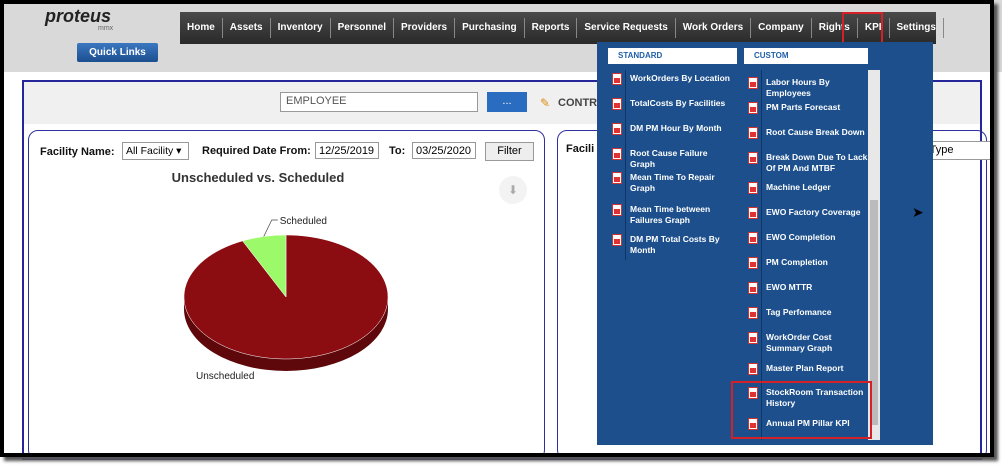  Describe the element at coordinates (678, 103) in the screenshot. I see `menu-item: TotalCosts By Facilities` at that location.